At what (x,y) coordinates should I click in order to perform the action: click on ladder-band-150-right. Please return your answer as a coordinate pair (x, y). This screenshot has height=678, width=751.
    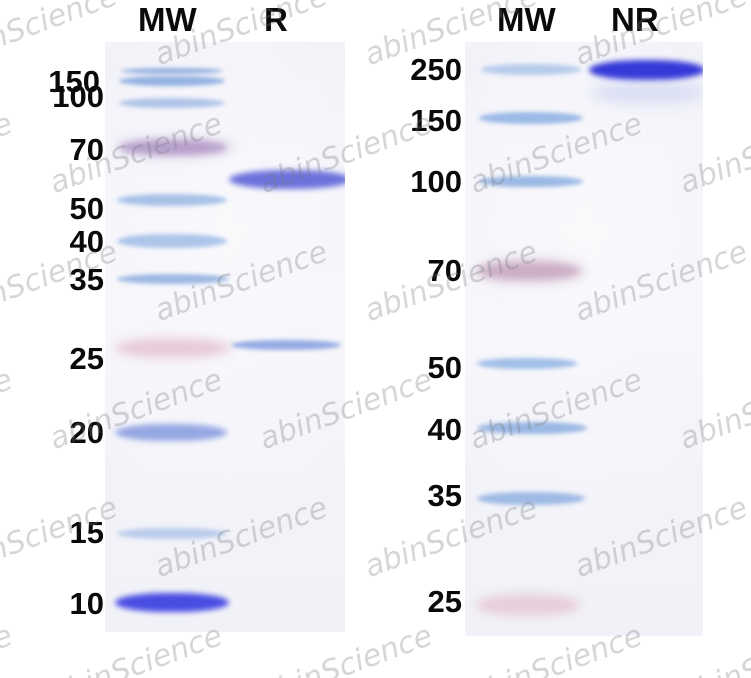
    Looking at the image, I should click on (531, 118).